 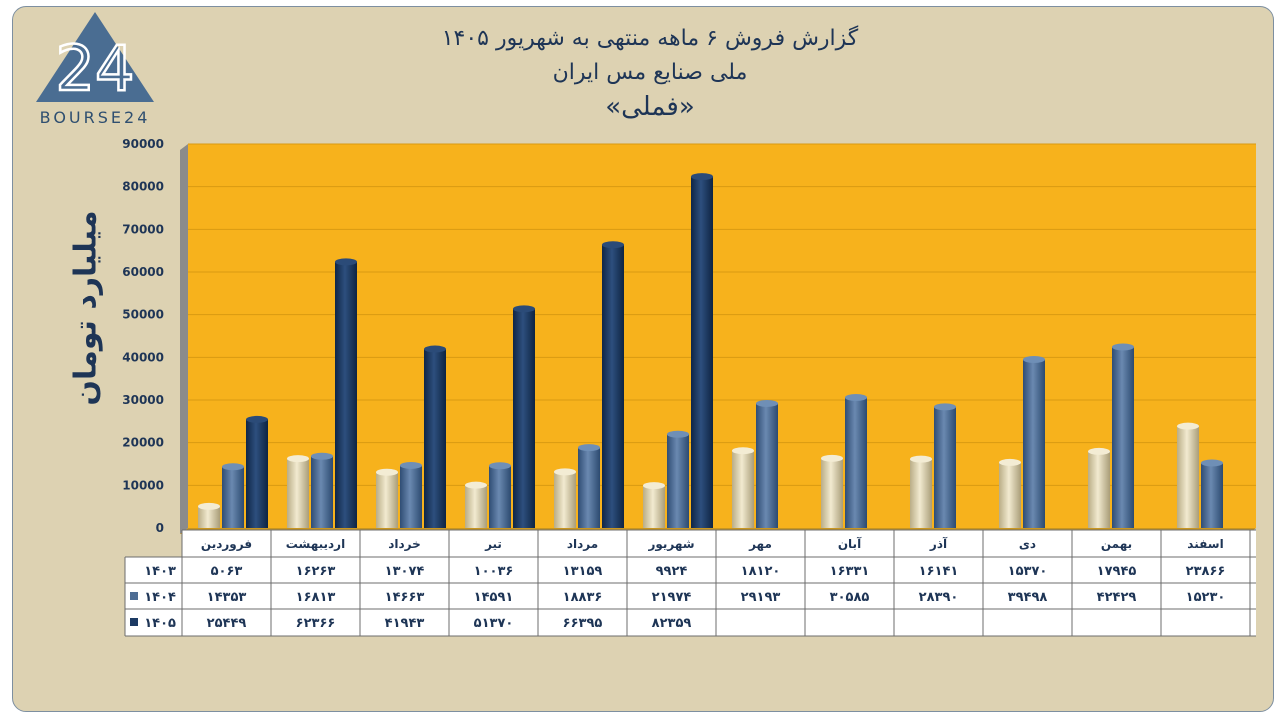 What do you see at coordinates (690, 596) in the screenshot?
I see `table-body-bg` at bounding box center [690, 596].